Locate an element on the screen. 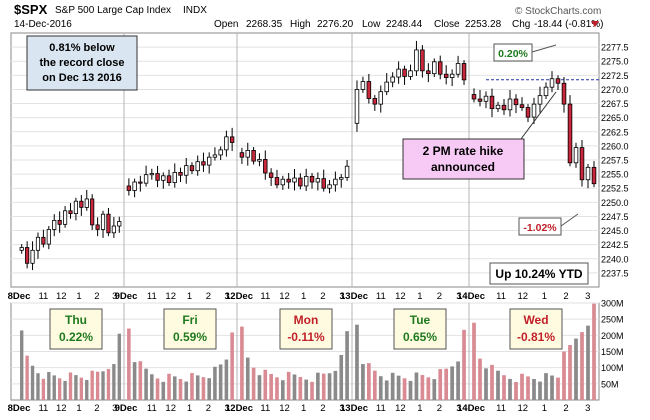  record-line-1: 0.81% below is located at coordinates (82, 48).